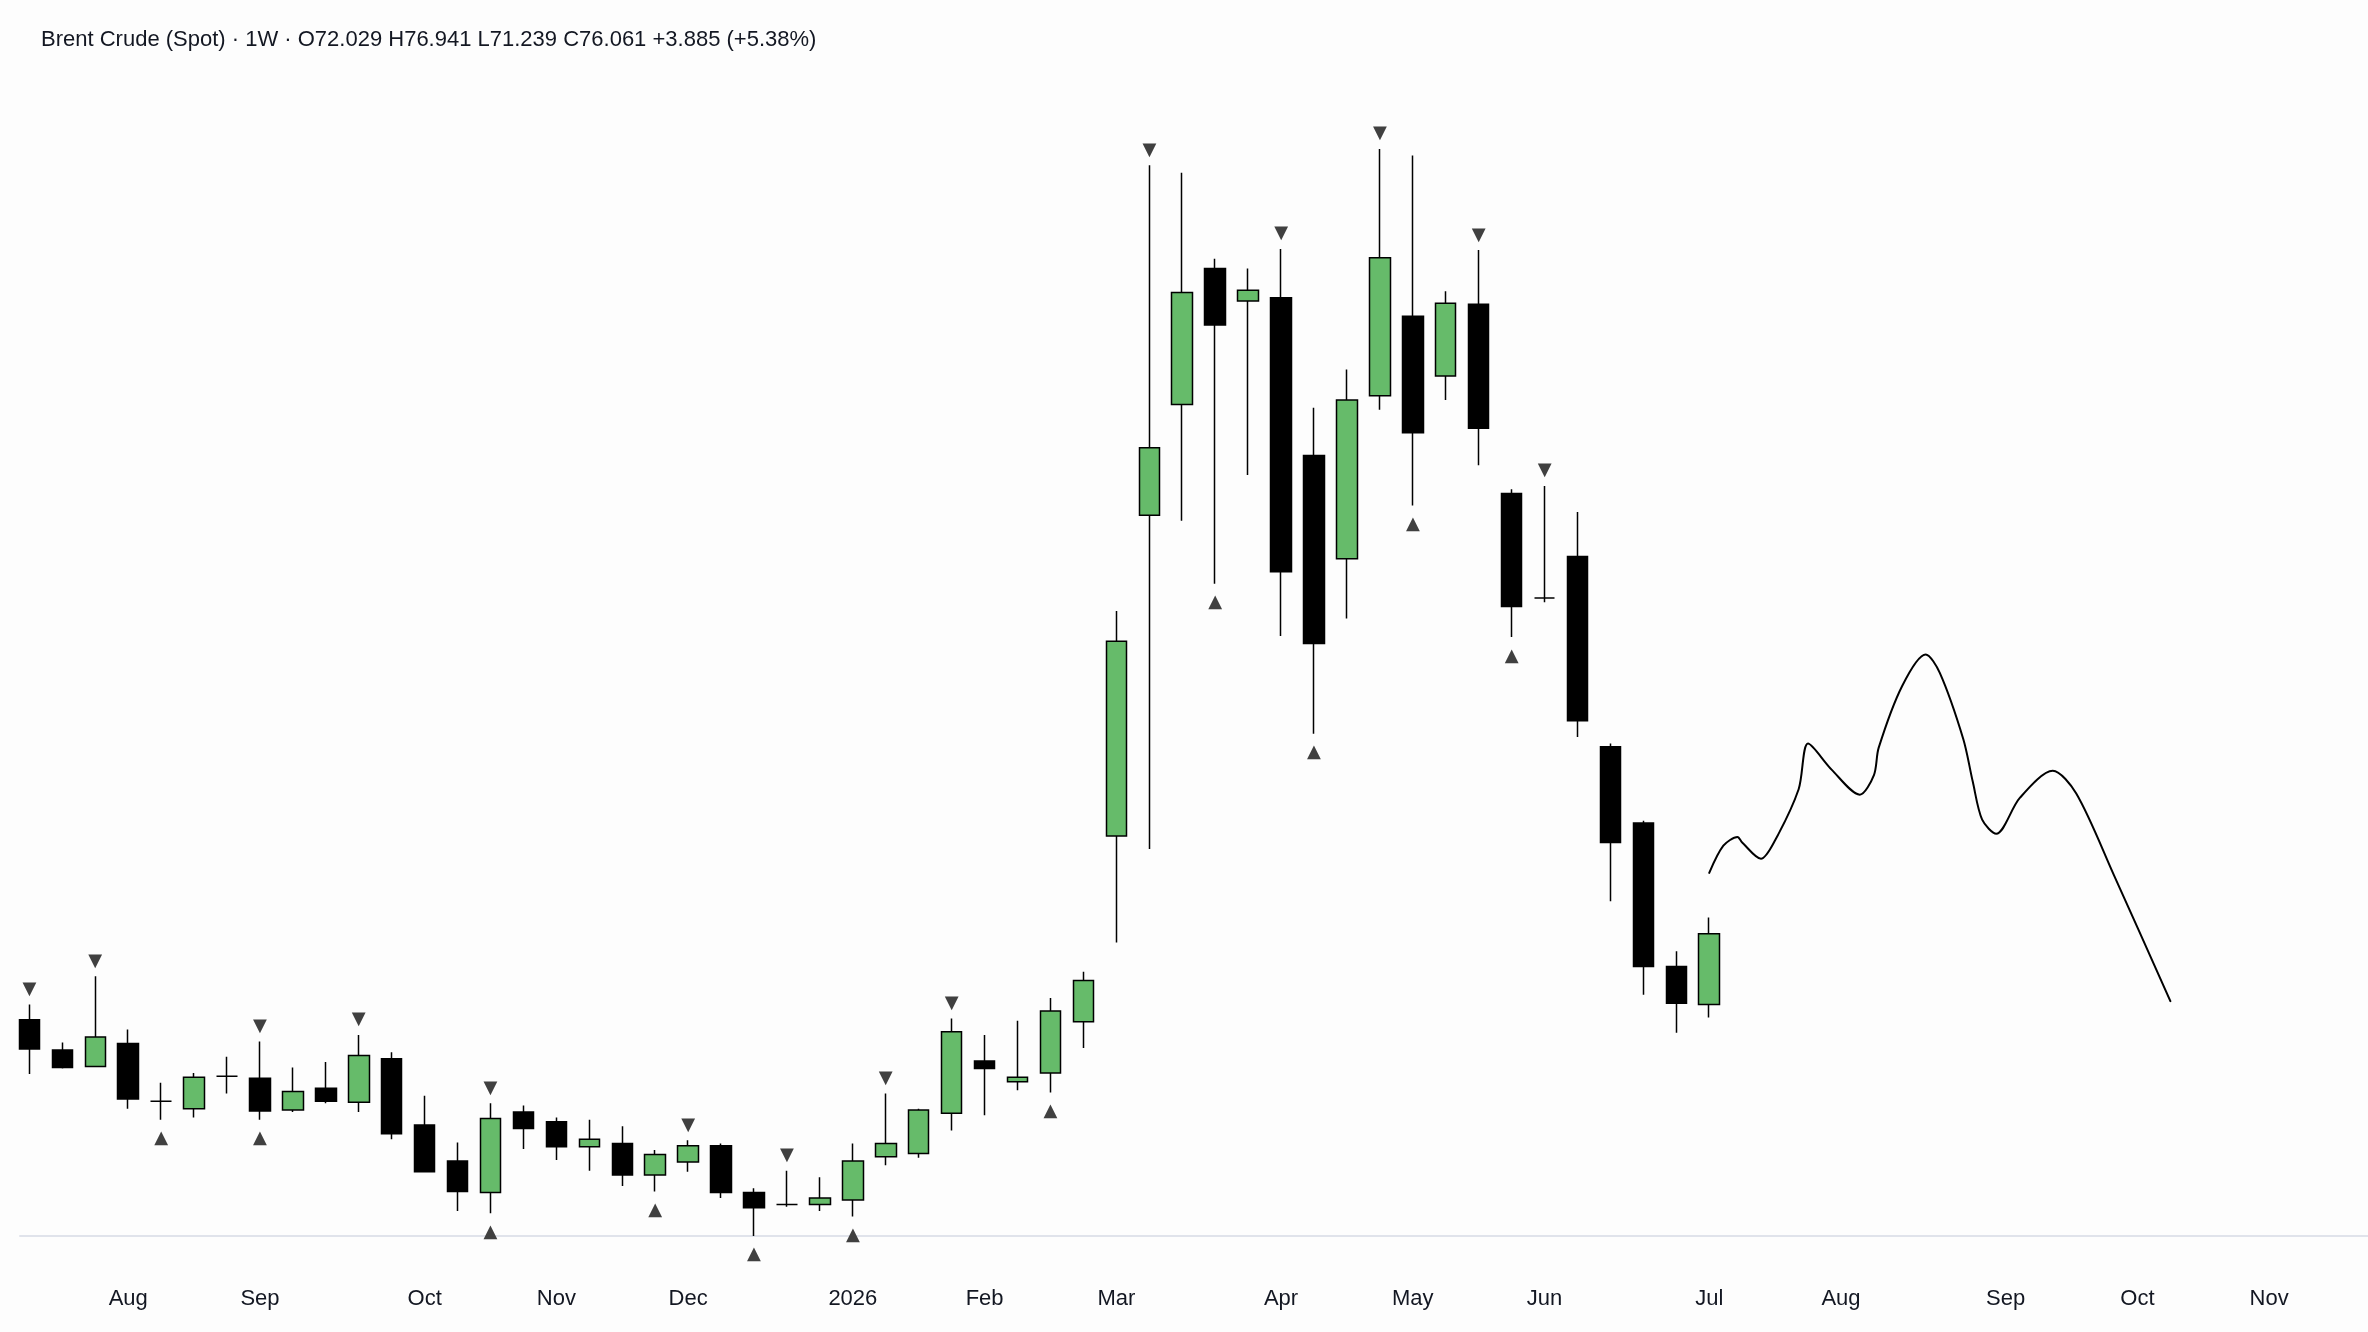 The image size is (2368, 1332). What do you see at coordinates (1413, 1297) in the screenshot?
I see `x-tick-label: May` at bounding box center [1413, 1297].